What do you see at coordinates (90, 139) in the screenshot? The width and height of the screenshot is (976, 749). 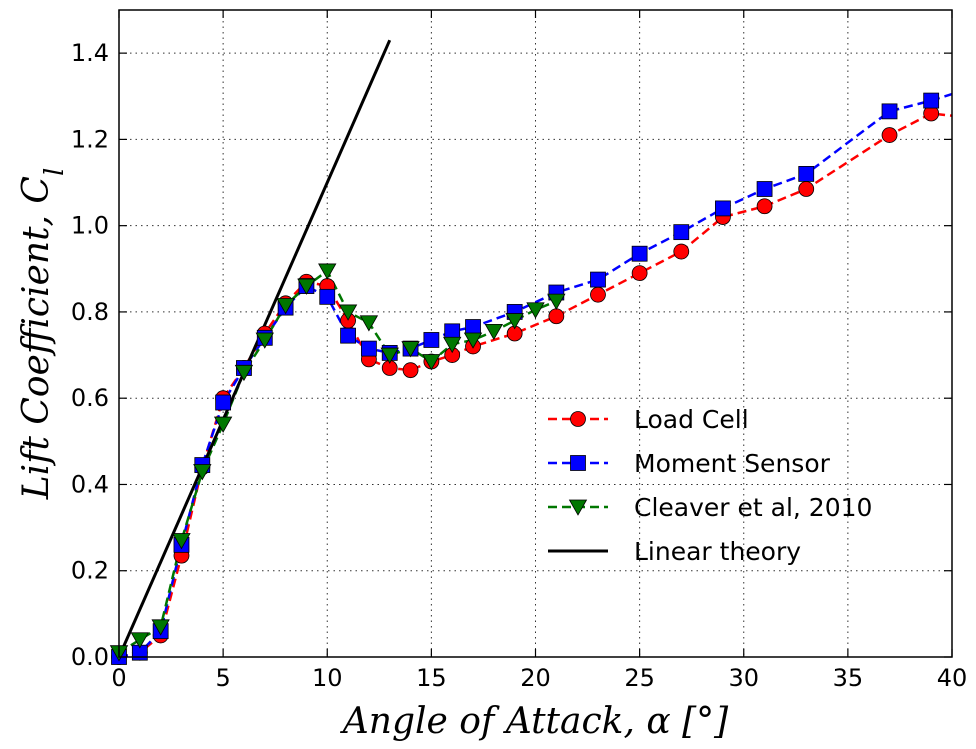 I see `y-tick-label: 1.2` at bounding box center [90, 139].